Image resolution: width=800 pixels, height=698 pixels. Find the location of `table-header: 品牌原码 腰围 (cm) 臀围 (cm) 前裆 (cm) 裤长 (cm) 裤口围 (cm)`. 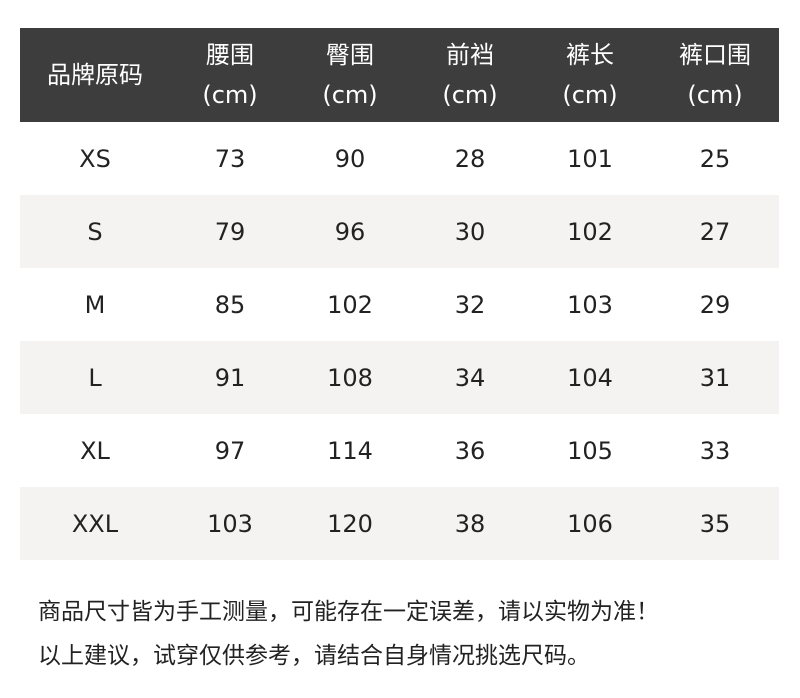

table-header: 品牌原码 腰围 (cm) 臀围 (cm) 前裆 (cm) 裤长 (cm) 裤口围 (cm) is located at coordinates (399, 75).